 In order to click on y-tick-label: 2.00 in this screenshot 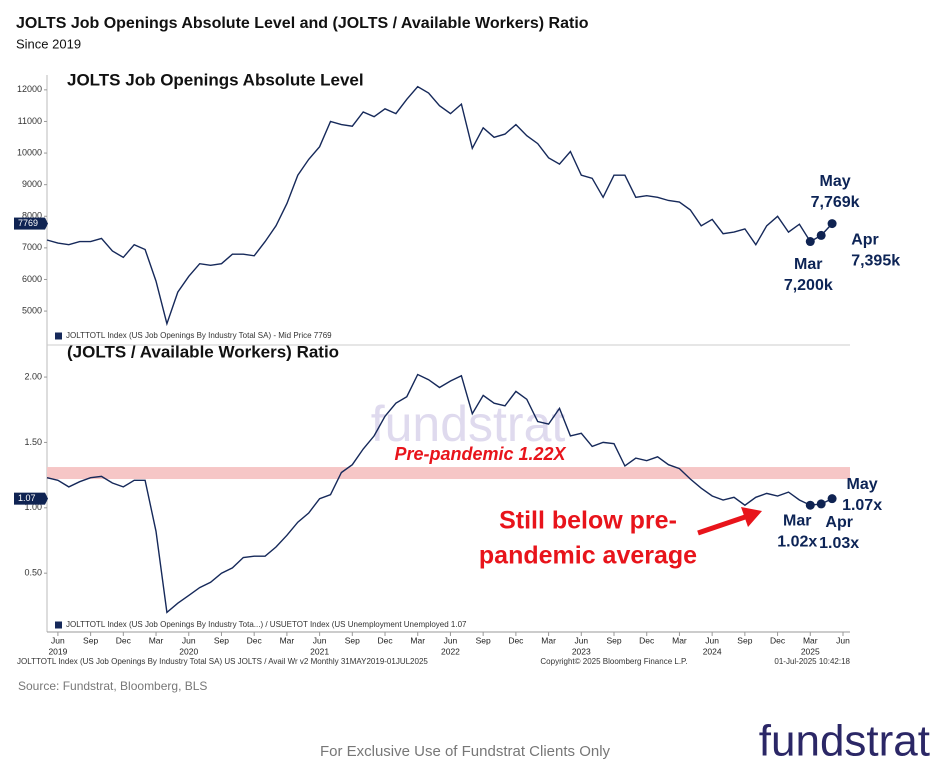, I will do `click(33, 376)`.